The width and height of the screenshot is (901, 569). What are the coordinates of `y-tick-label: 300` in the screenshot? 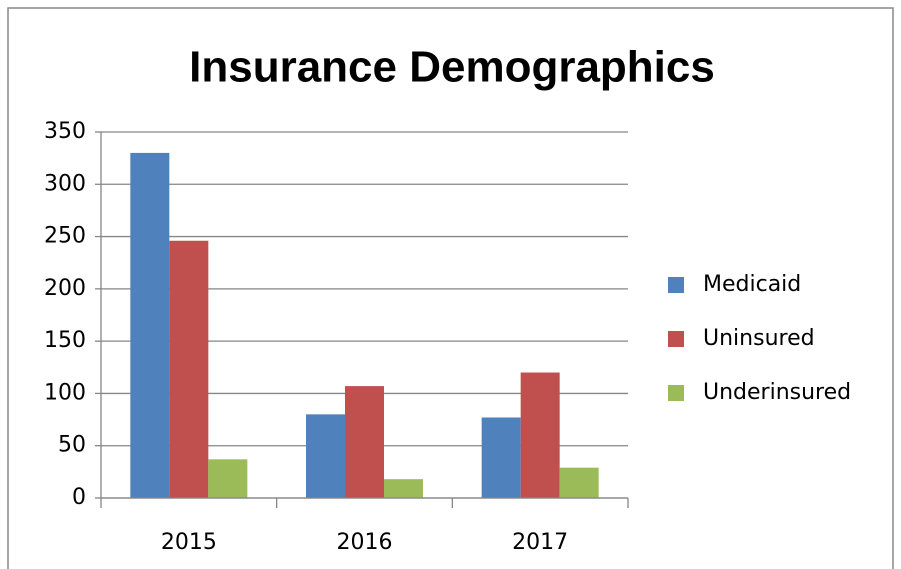 It's located at (65, 183).